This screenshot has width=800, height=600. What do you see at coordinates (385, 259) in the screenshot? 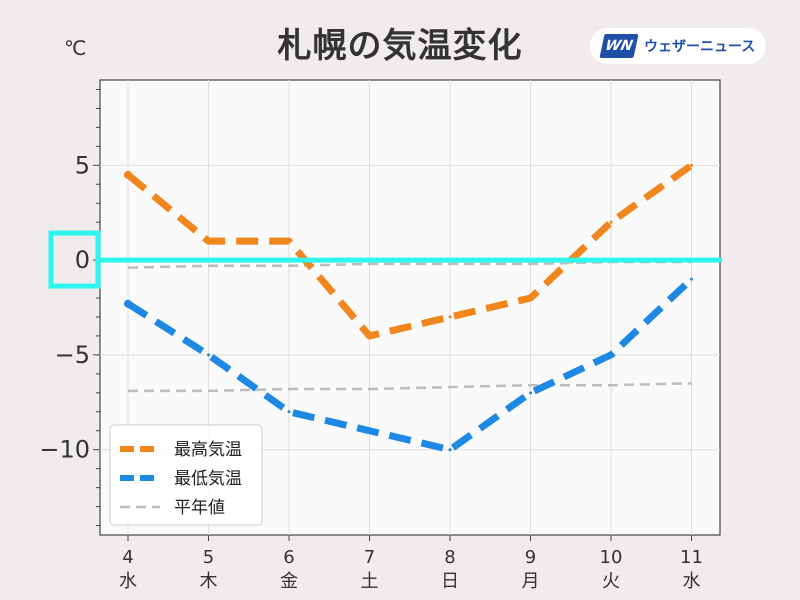
I see `zero-highlight` at bounding box center [385, 259].